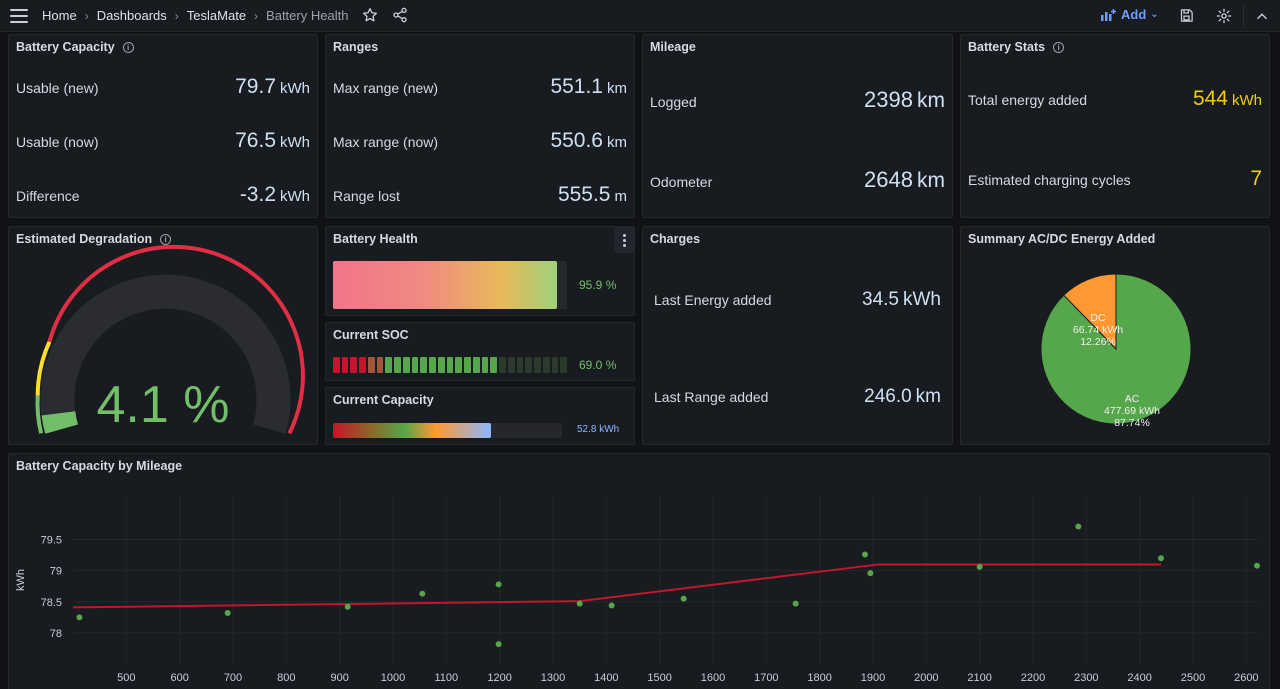 The height and width of the screenshot is (689, 1280). I want to click on gauge-fill, so click(60, 422).